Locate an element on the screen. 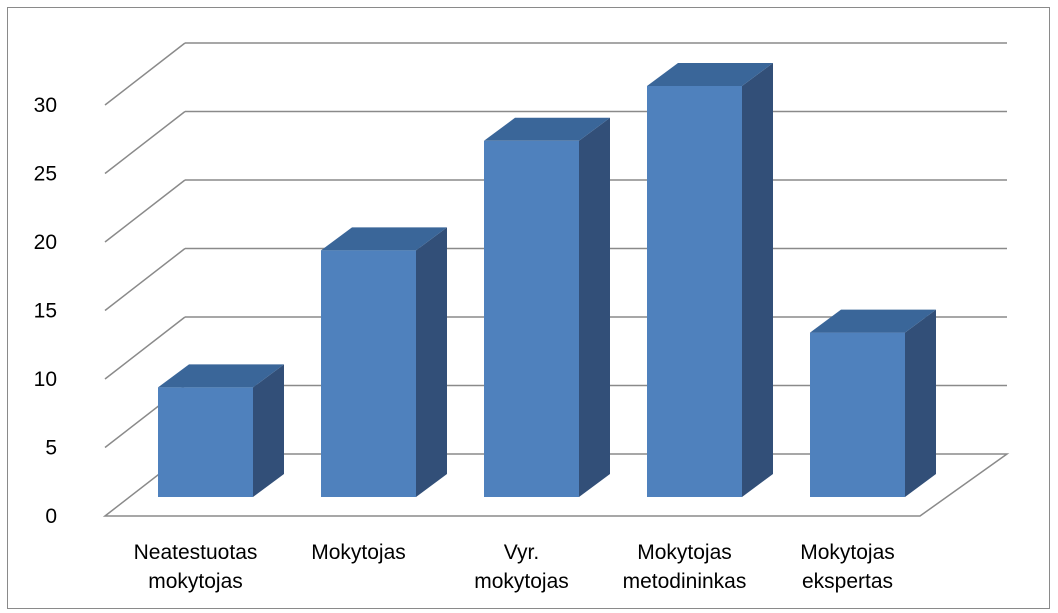 This screenshot has width=1058, height=613. x-tick-label: Mokytojas ekspertas is located at coordinates (847, 567).